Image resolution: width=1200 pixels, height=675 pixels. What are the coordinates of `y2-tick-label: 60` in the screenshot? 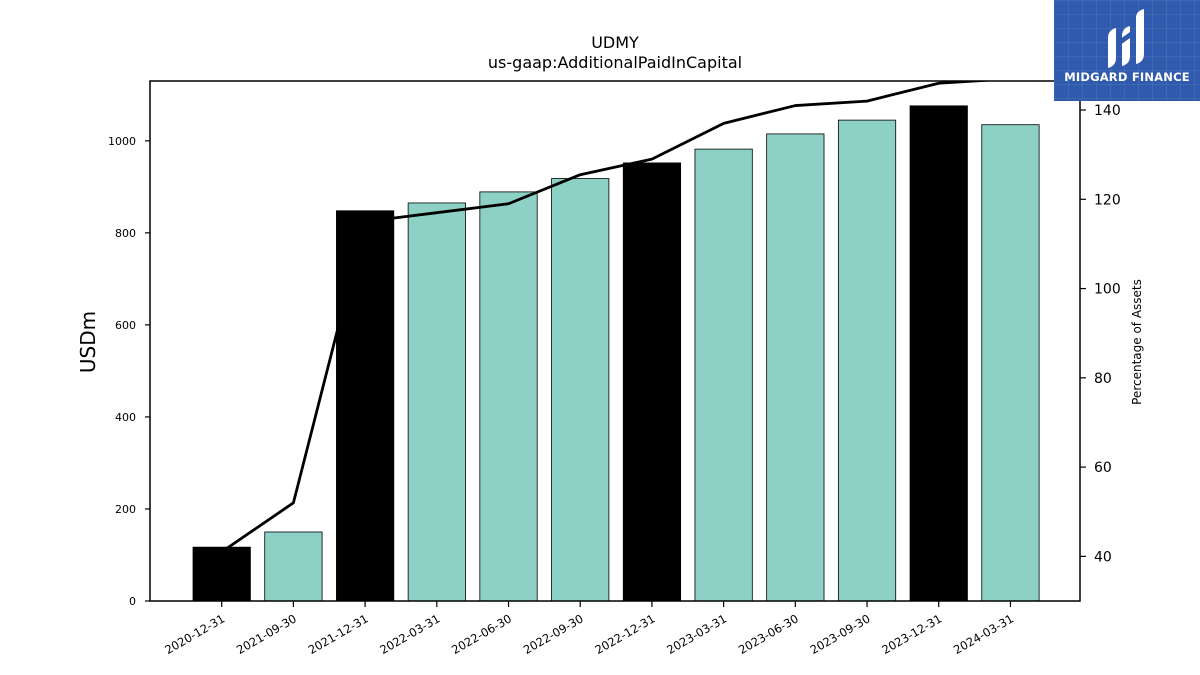 It's located at (1103, 468).